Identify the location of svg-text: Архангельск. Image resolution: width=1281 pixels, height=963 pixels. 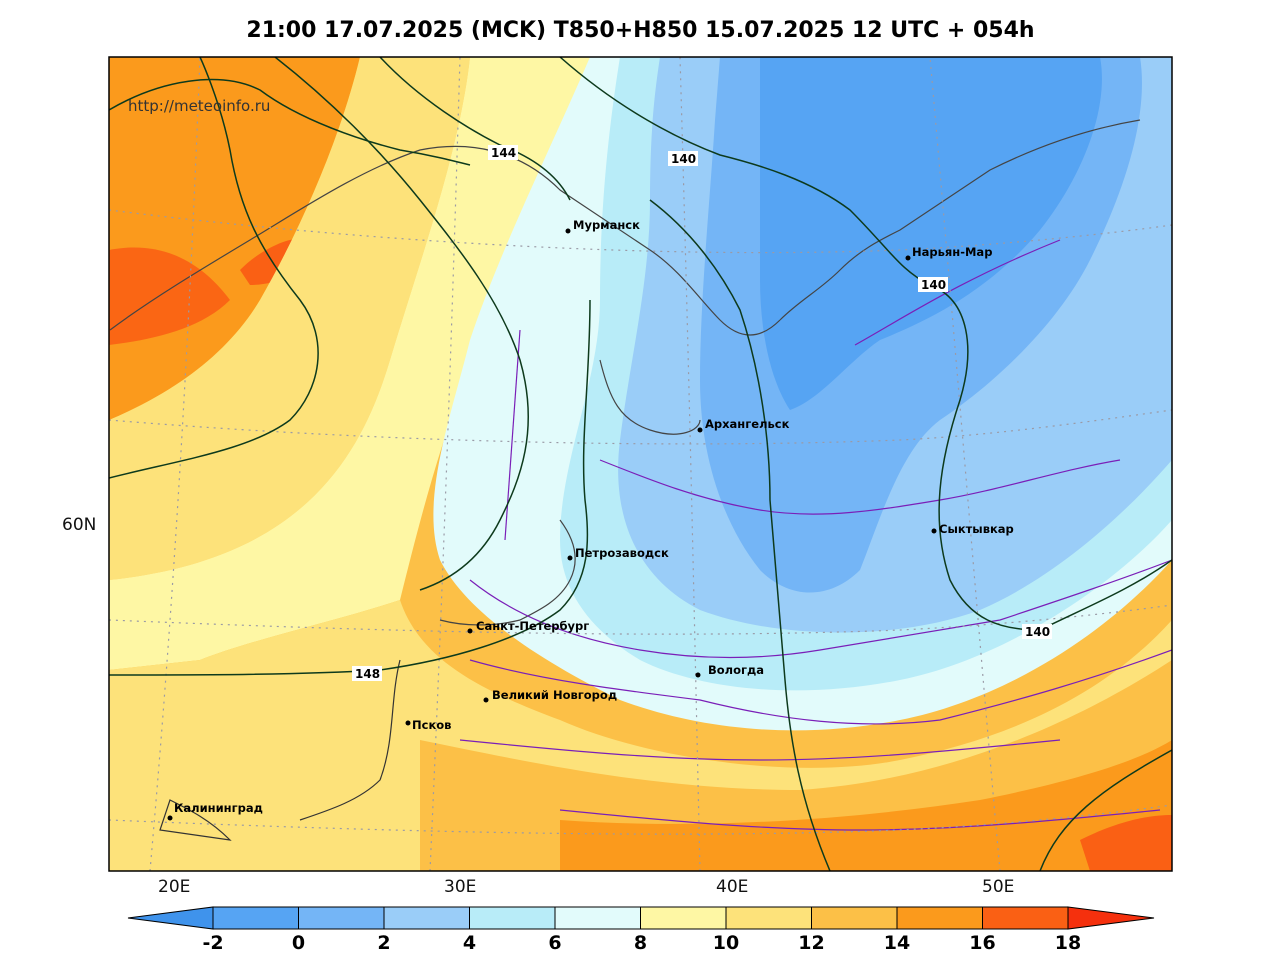
(747, 424).